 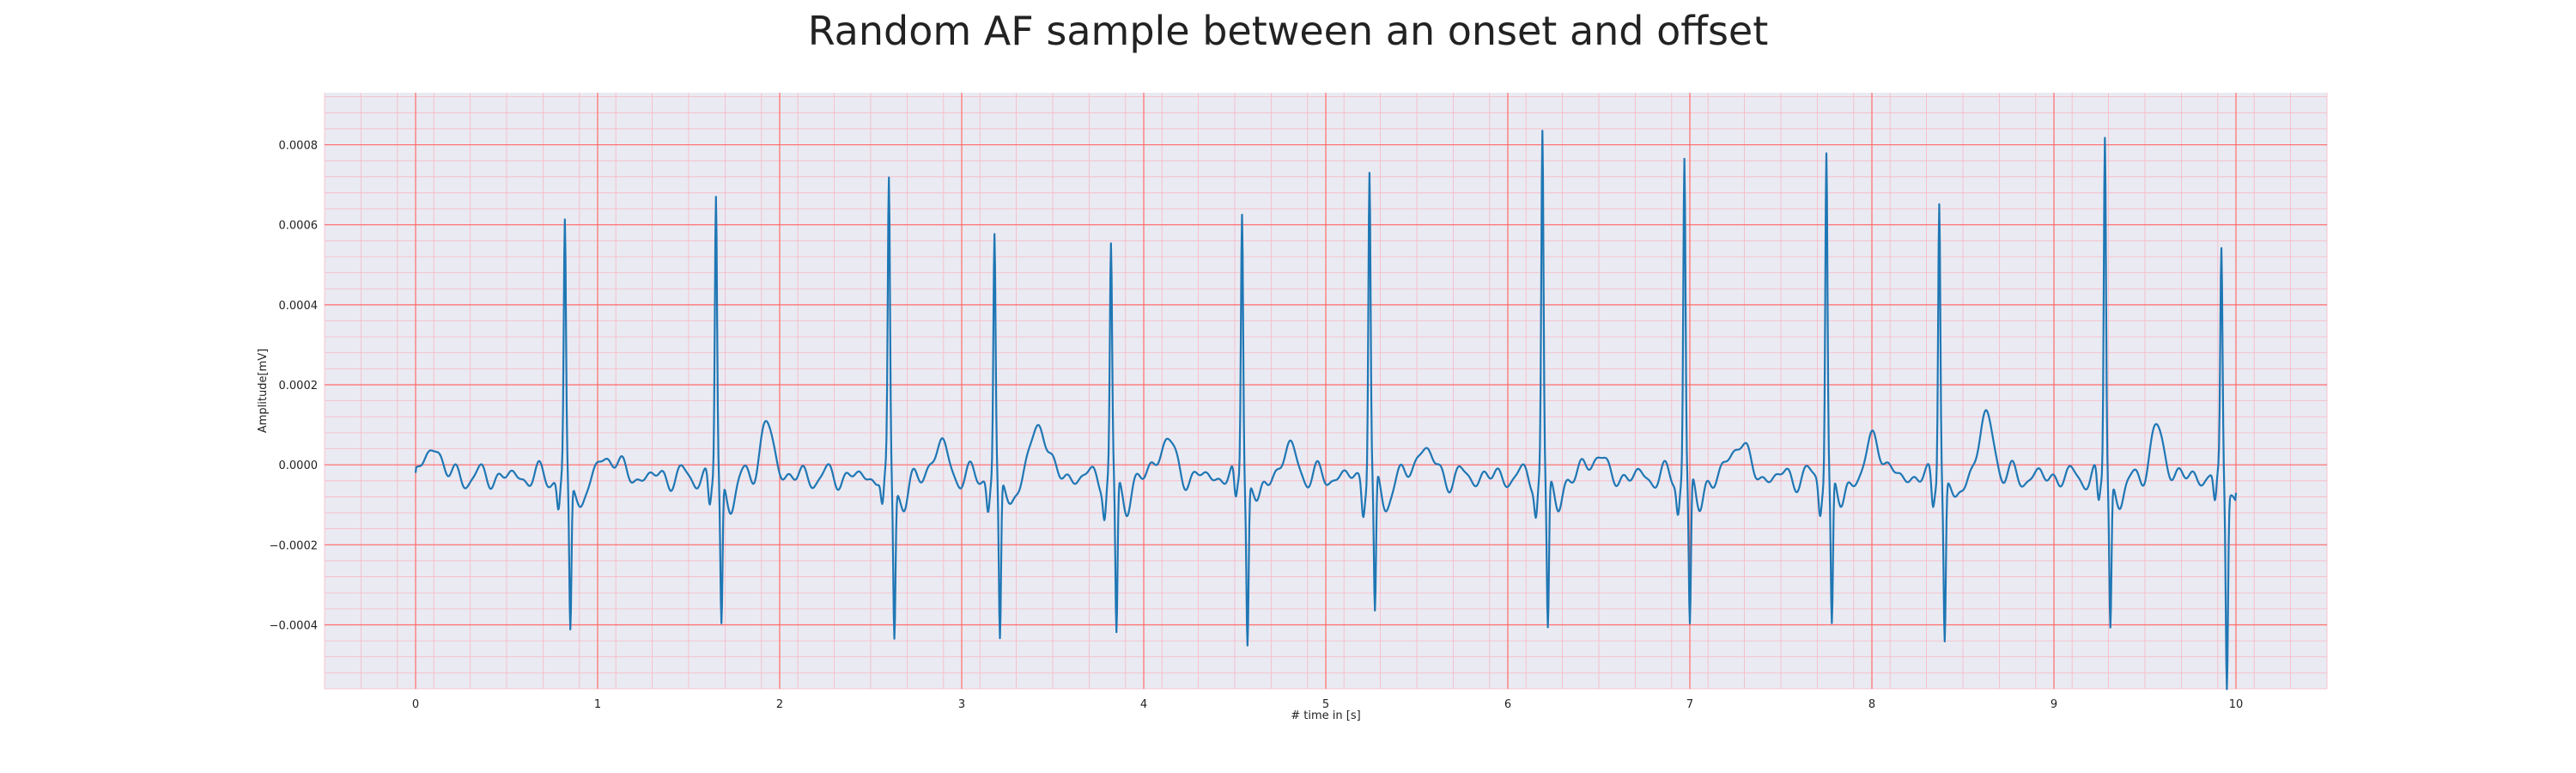 I want to click on x-tick-label: 2, so click(x=779, y=704).